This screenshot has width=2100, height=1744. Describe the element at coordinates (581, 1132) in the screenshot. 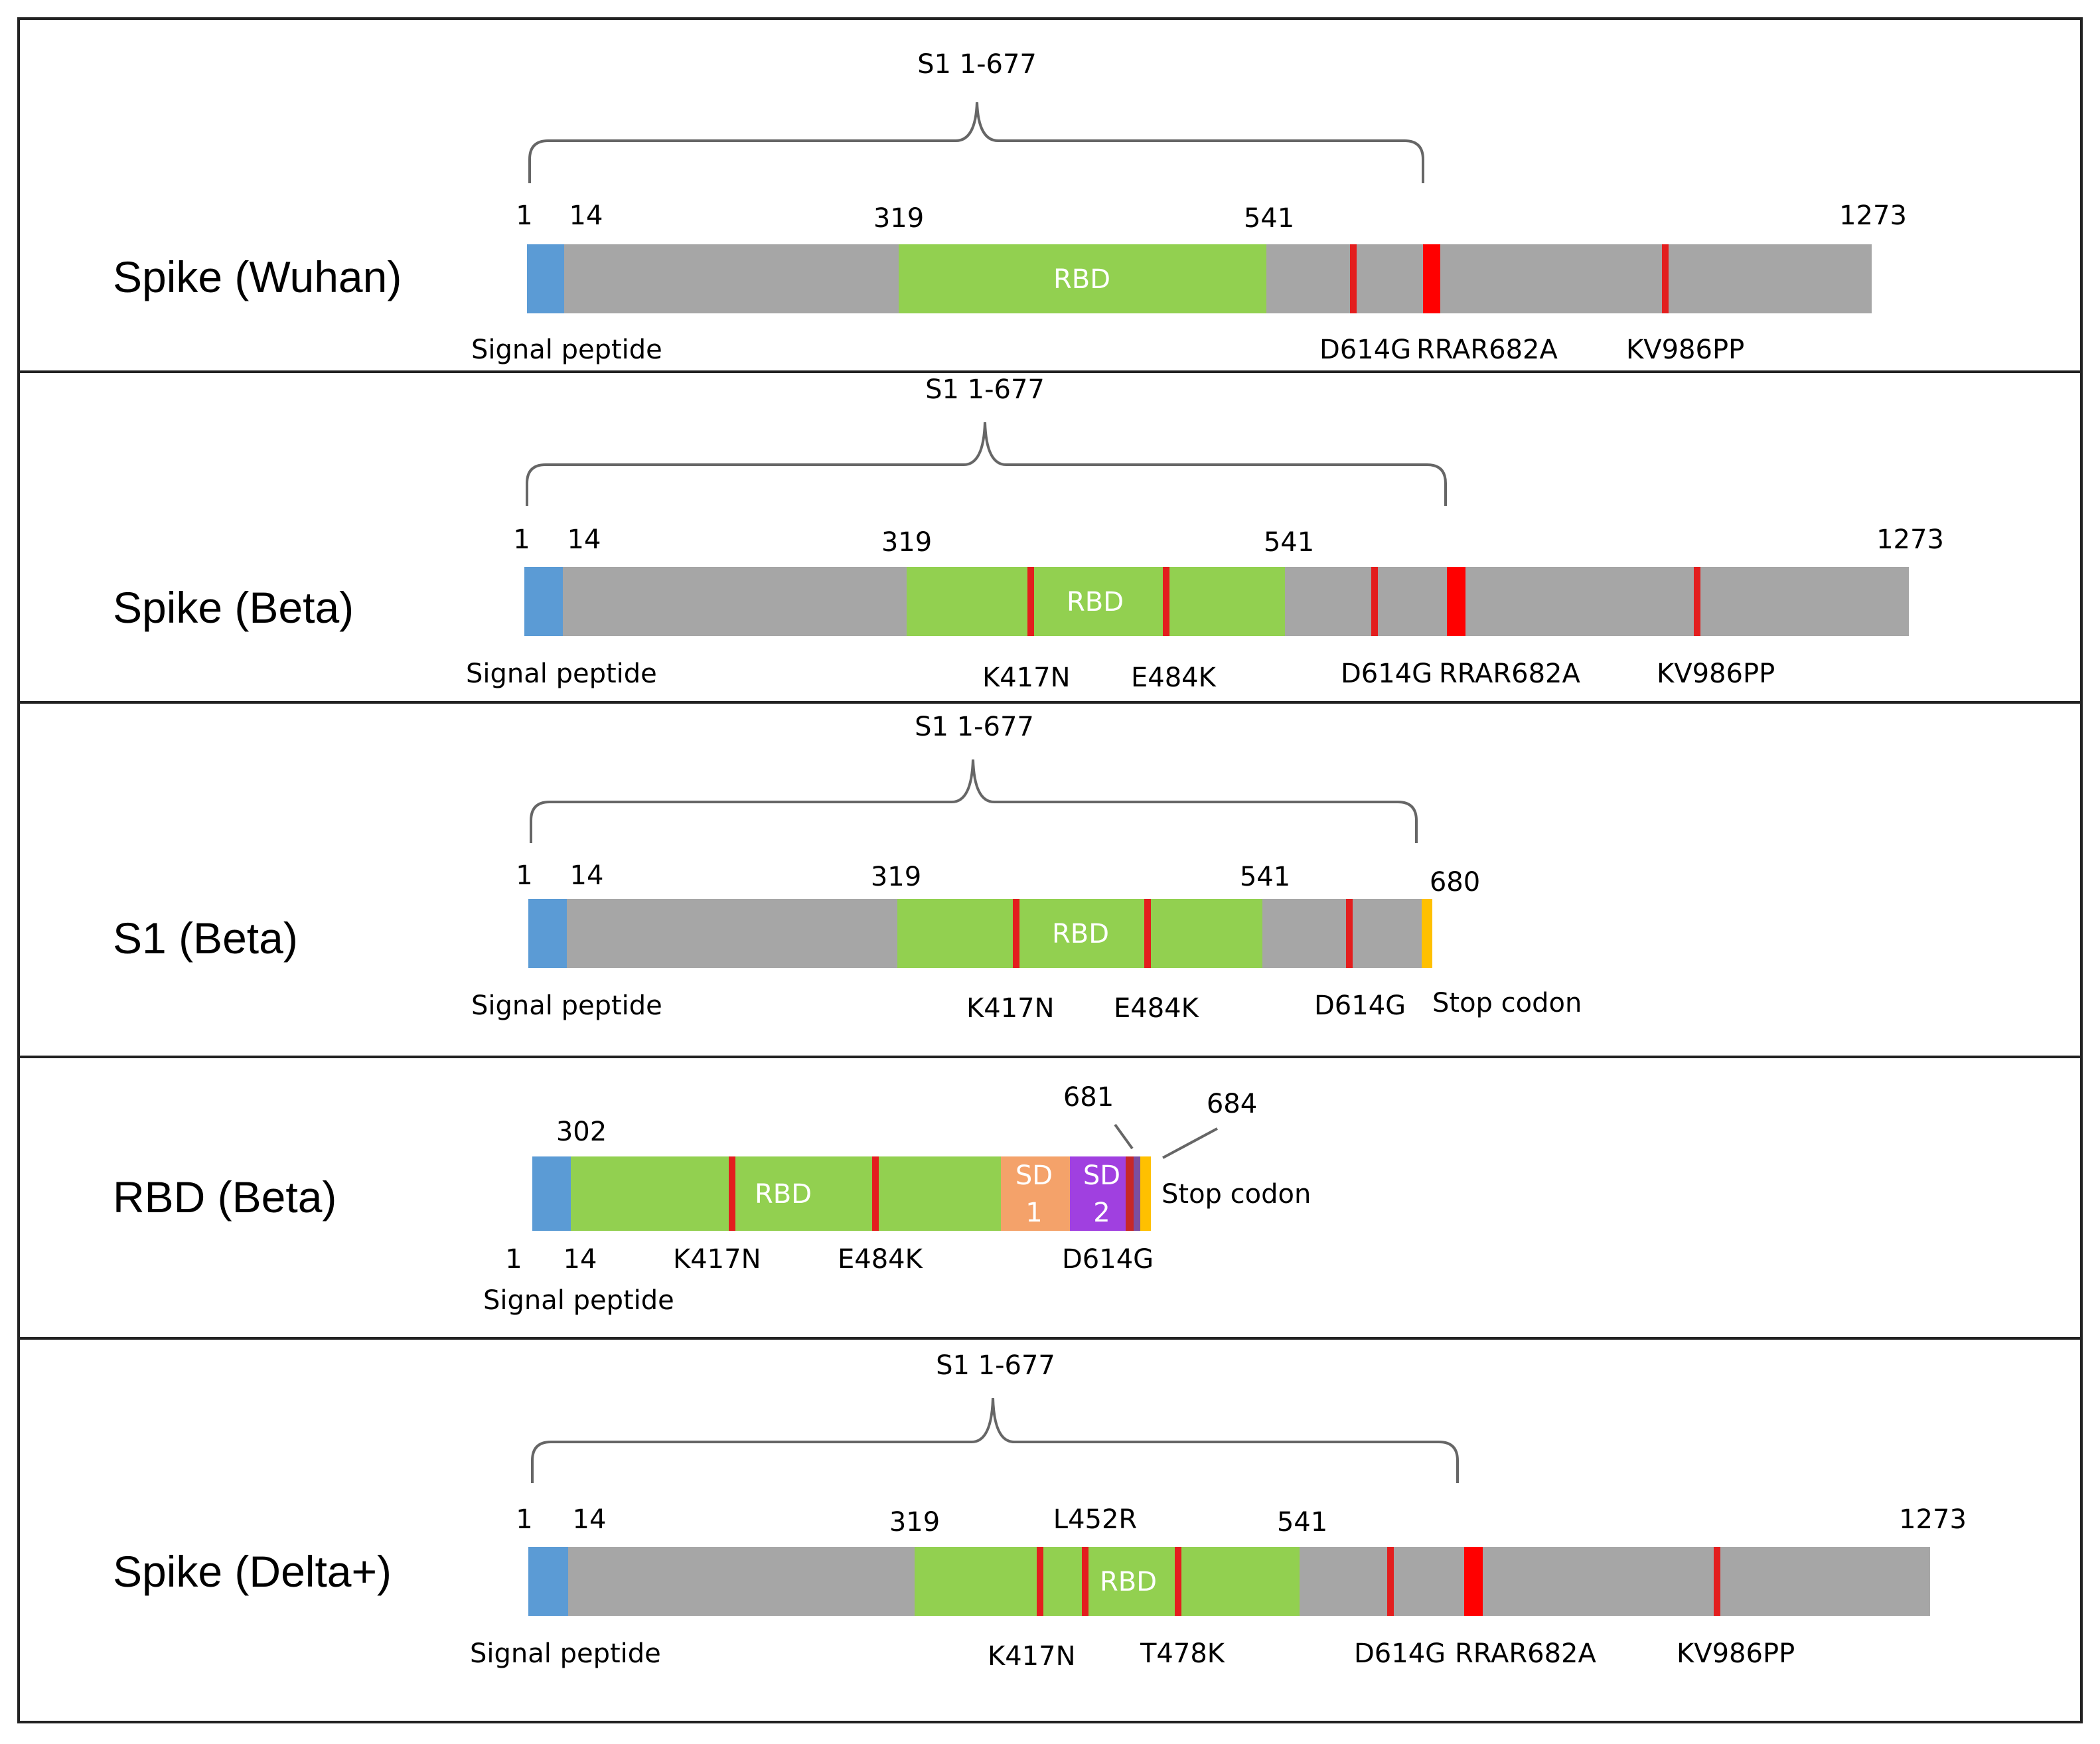

I see `position-302: 302` at that location.